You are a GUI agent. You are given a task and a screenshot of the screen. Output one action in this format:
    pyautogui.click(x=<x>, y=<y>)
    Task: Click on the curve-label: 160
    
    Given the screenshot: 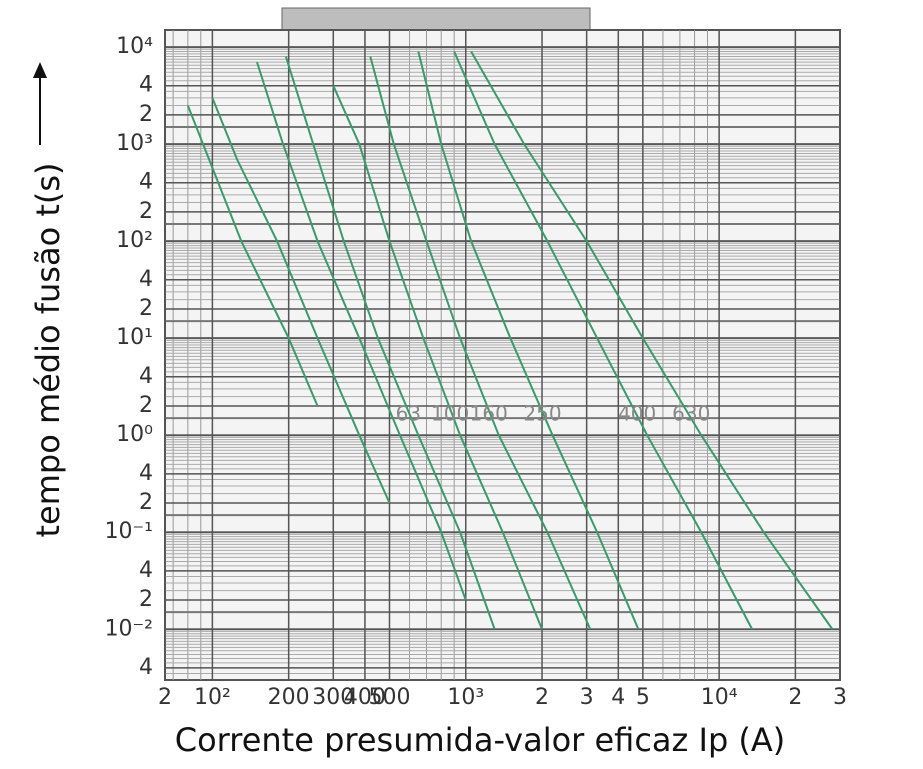 What is the action you would take?
    pyautogui.click(x=489, y=414)
    